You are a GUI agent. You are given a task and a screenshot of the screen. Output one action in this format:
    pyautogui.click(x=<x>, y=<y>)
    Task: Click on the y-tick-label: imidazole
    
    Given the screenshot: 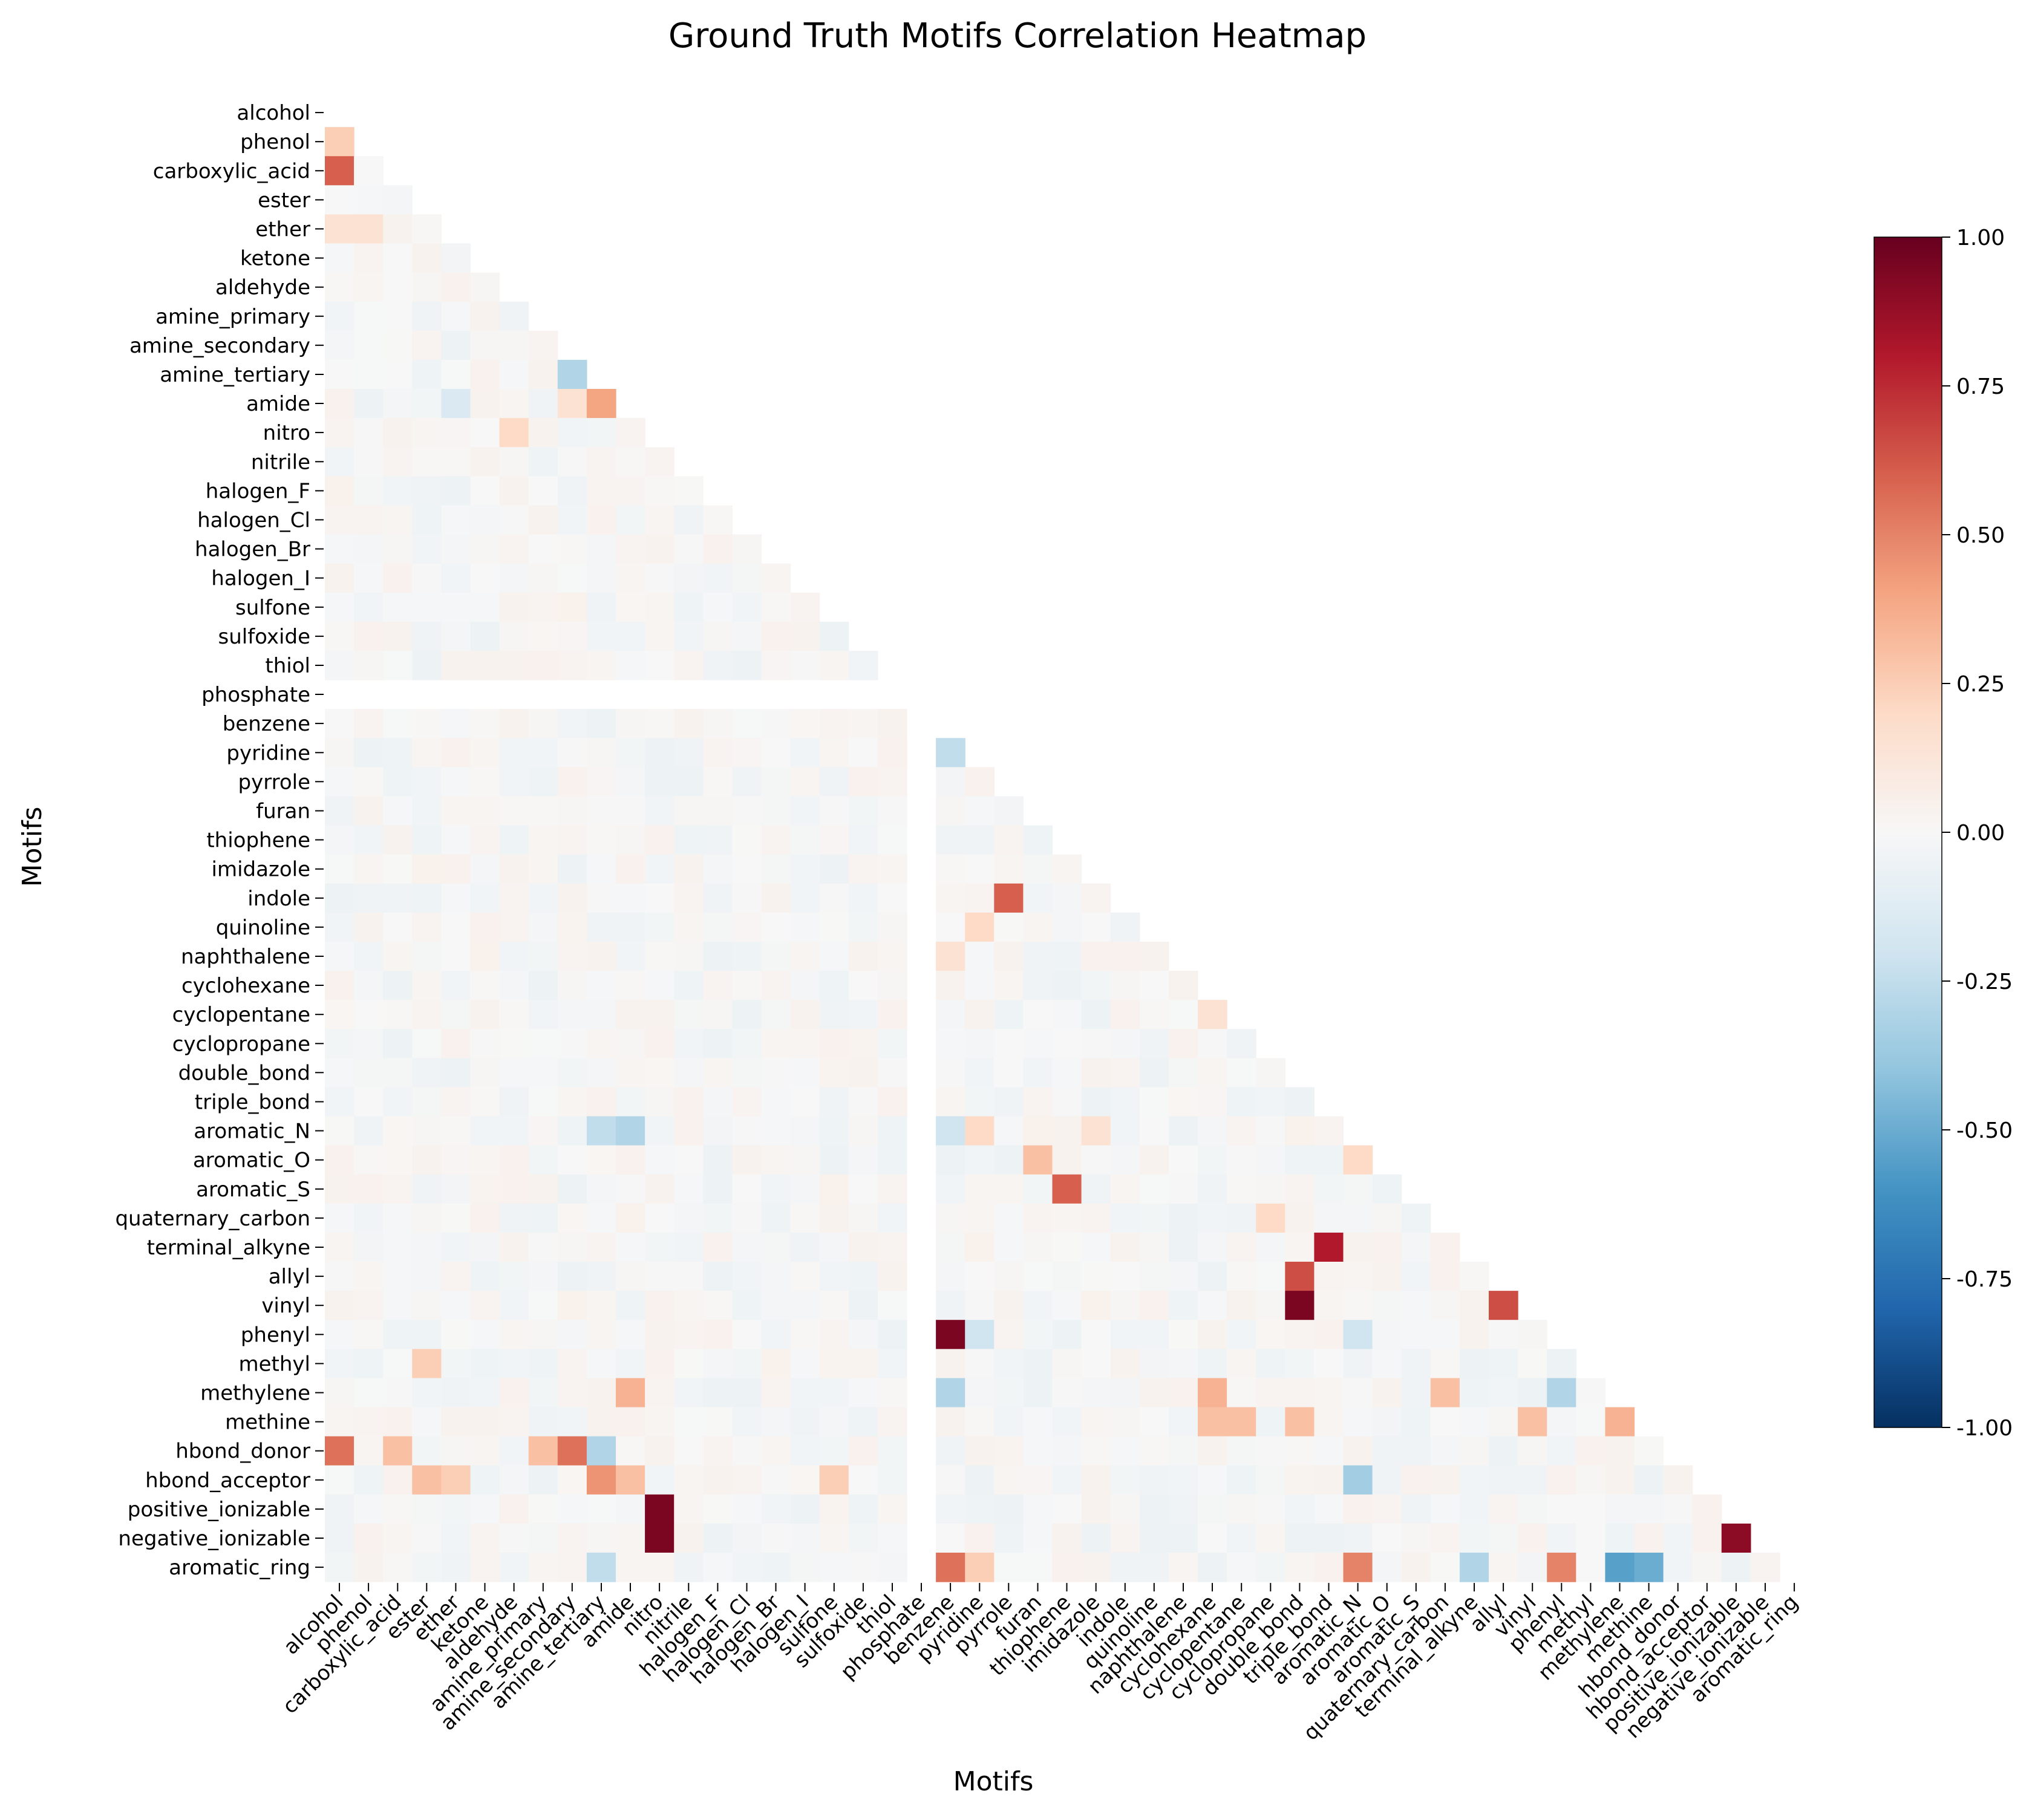 What is the action you would take?
    pyautogui.click(x=261, y=870)
    